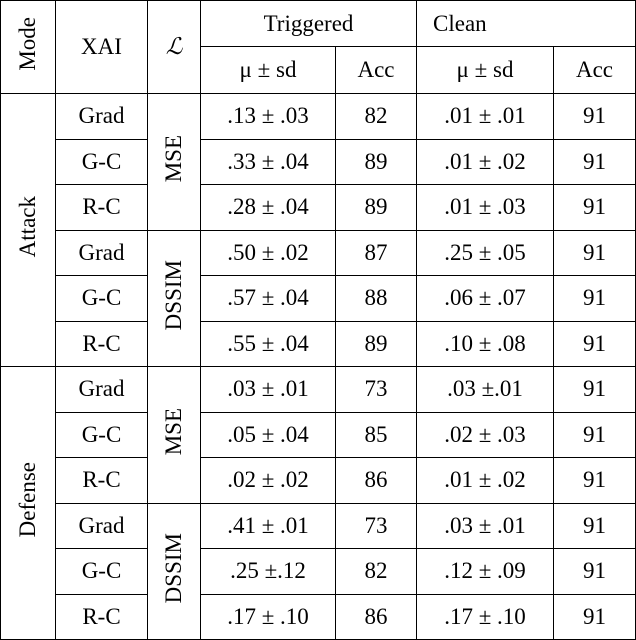 The image size is (636, 640). Describe the element at coordinates (27, 227) in the screenshot. I see `mode-text: Attack` at that location.